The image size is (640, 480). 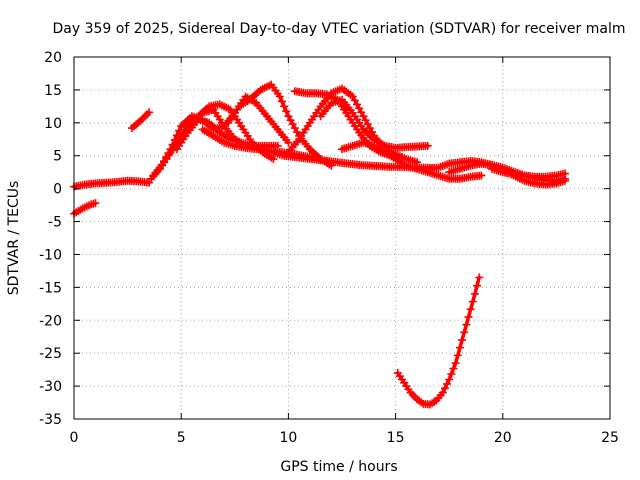 I want to click on y-tick-label: 0, so click(x=57, y=190).